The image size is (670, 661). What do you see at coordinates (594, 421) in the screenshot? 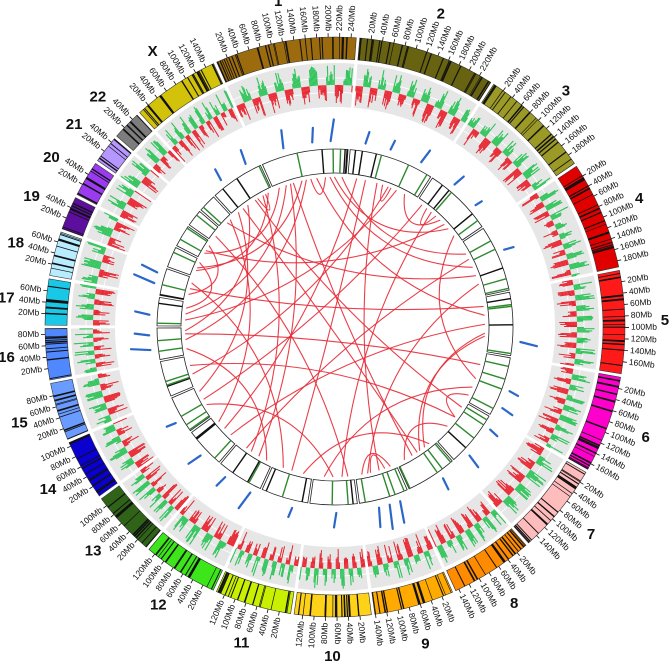
I see `ideogram-chr6` at bounding box center [594, 421].